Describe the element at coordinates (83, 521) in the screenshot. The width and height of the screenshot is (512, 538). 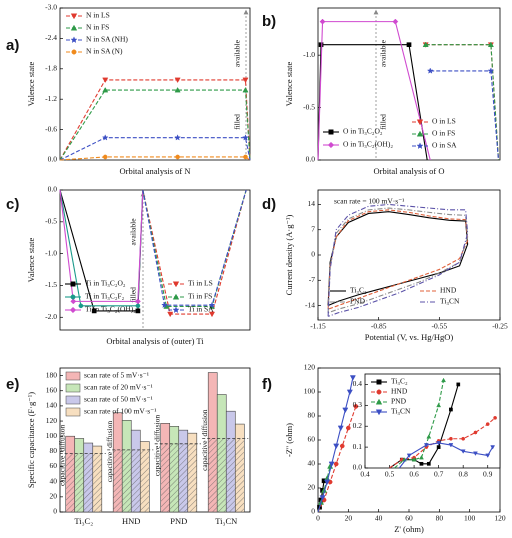
I see `x-tick-label: Ti₃C₂` at that location.